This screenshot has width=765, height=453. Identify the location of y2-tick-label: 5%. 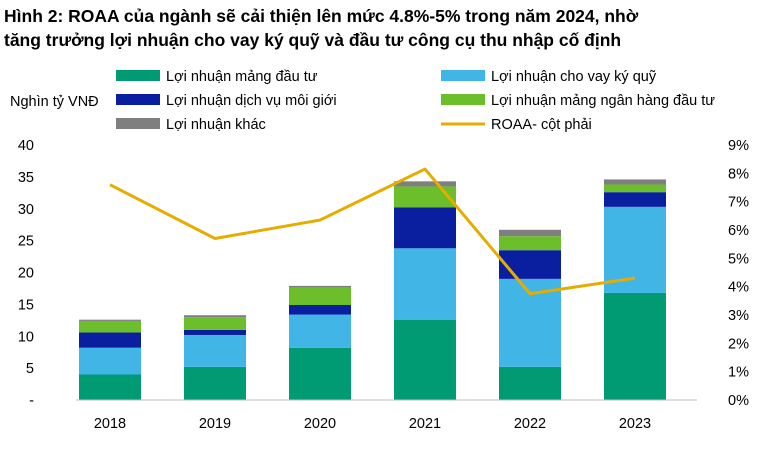
(738, 259).